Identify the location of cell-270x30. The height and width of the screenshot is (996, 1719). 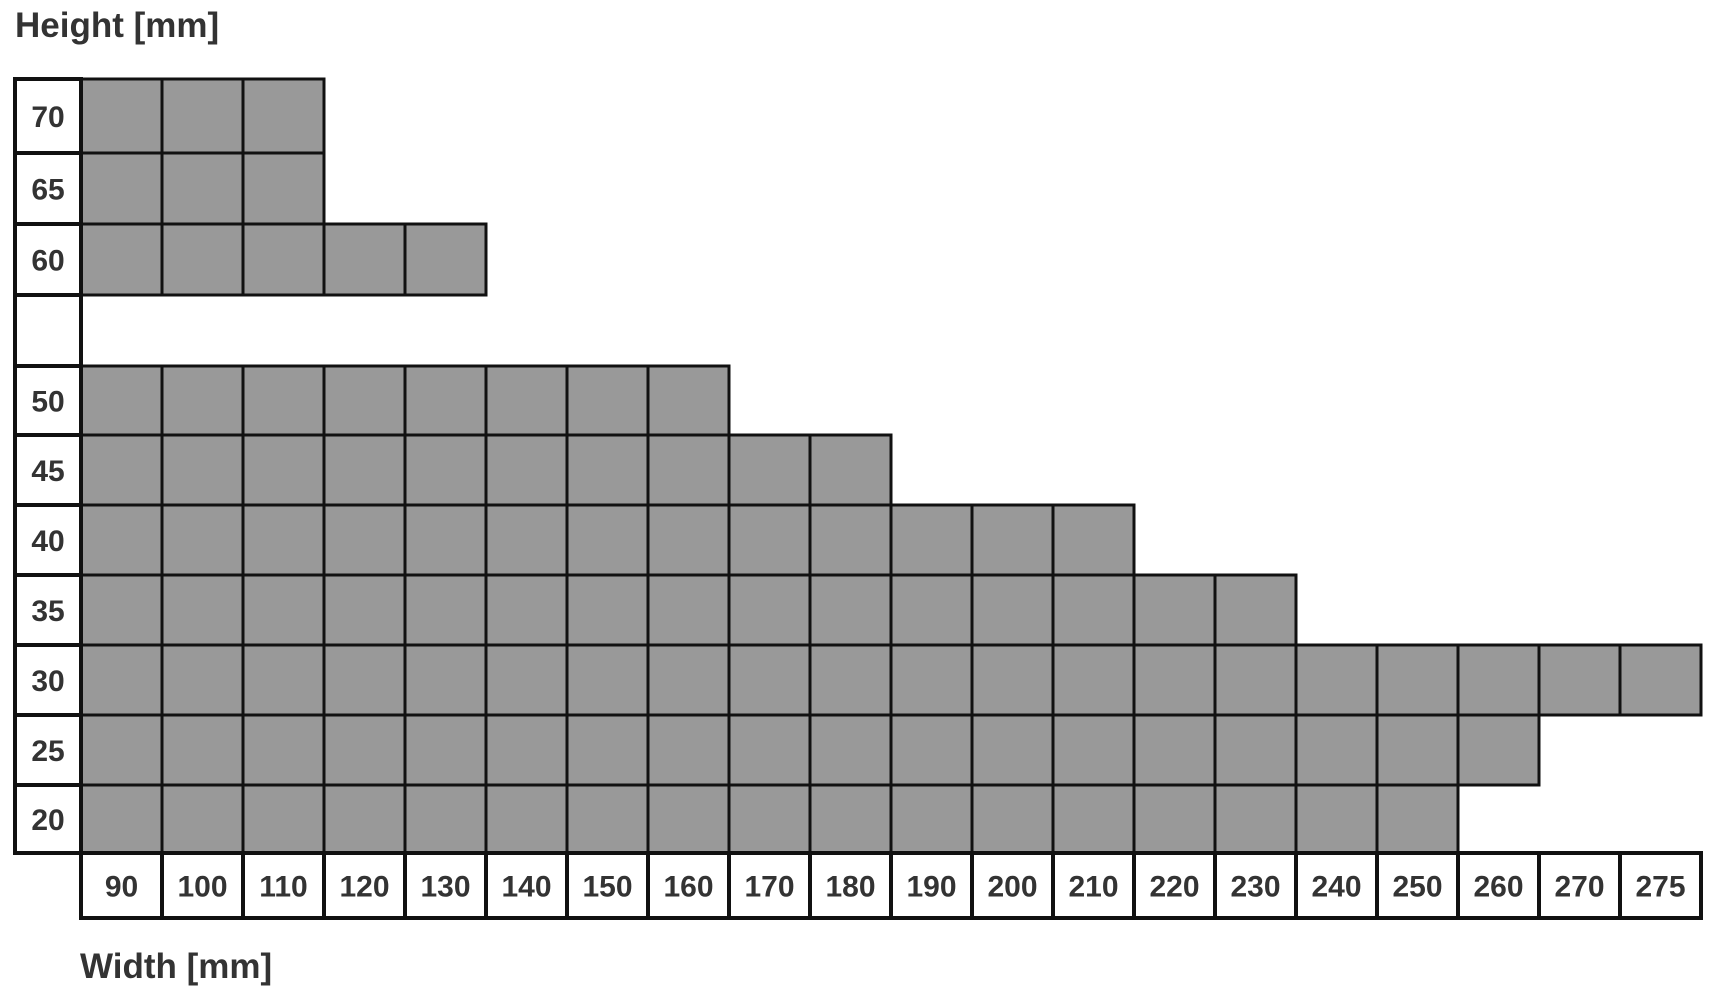
(1579, 680).